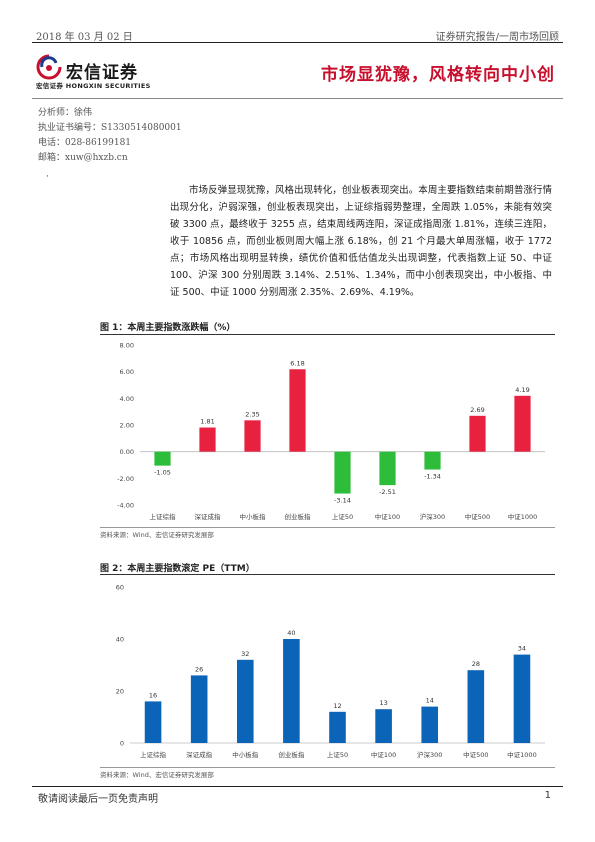 The width and height of the screenshot is (595, 842). Describe the element at coordinates (477, 410) in the screenshot. I see `bar-value-label: 2.69` at that location.